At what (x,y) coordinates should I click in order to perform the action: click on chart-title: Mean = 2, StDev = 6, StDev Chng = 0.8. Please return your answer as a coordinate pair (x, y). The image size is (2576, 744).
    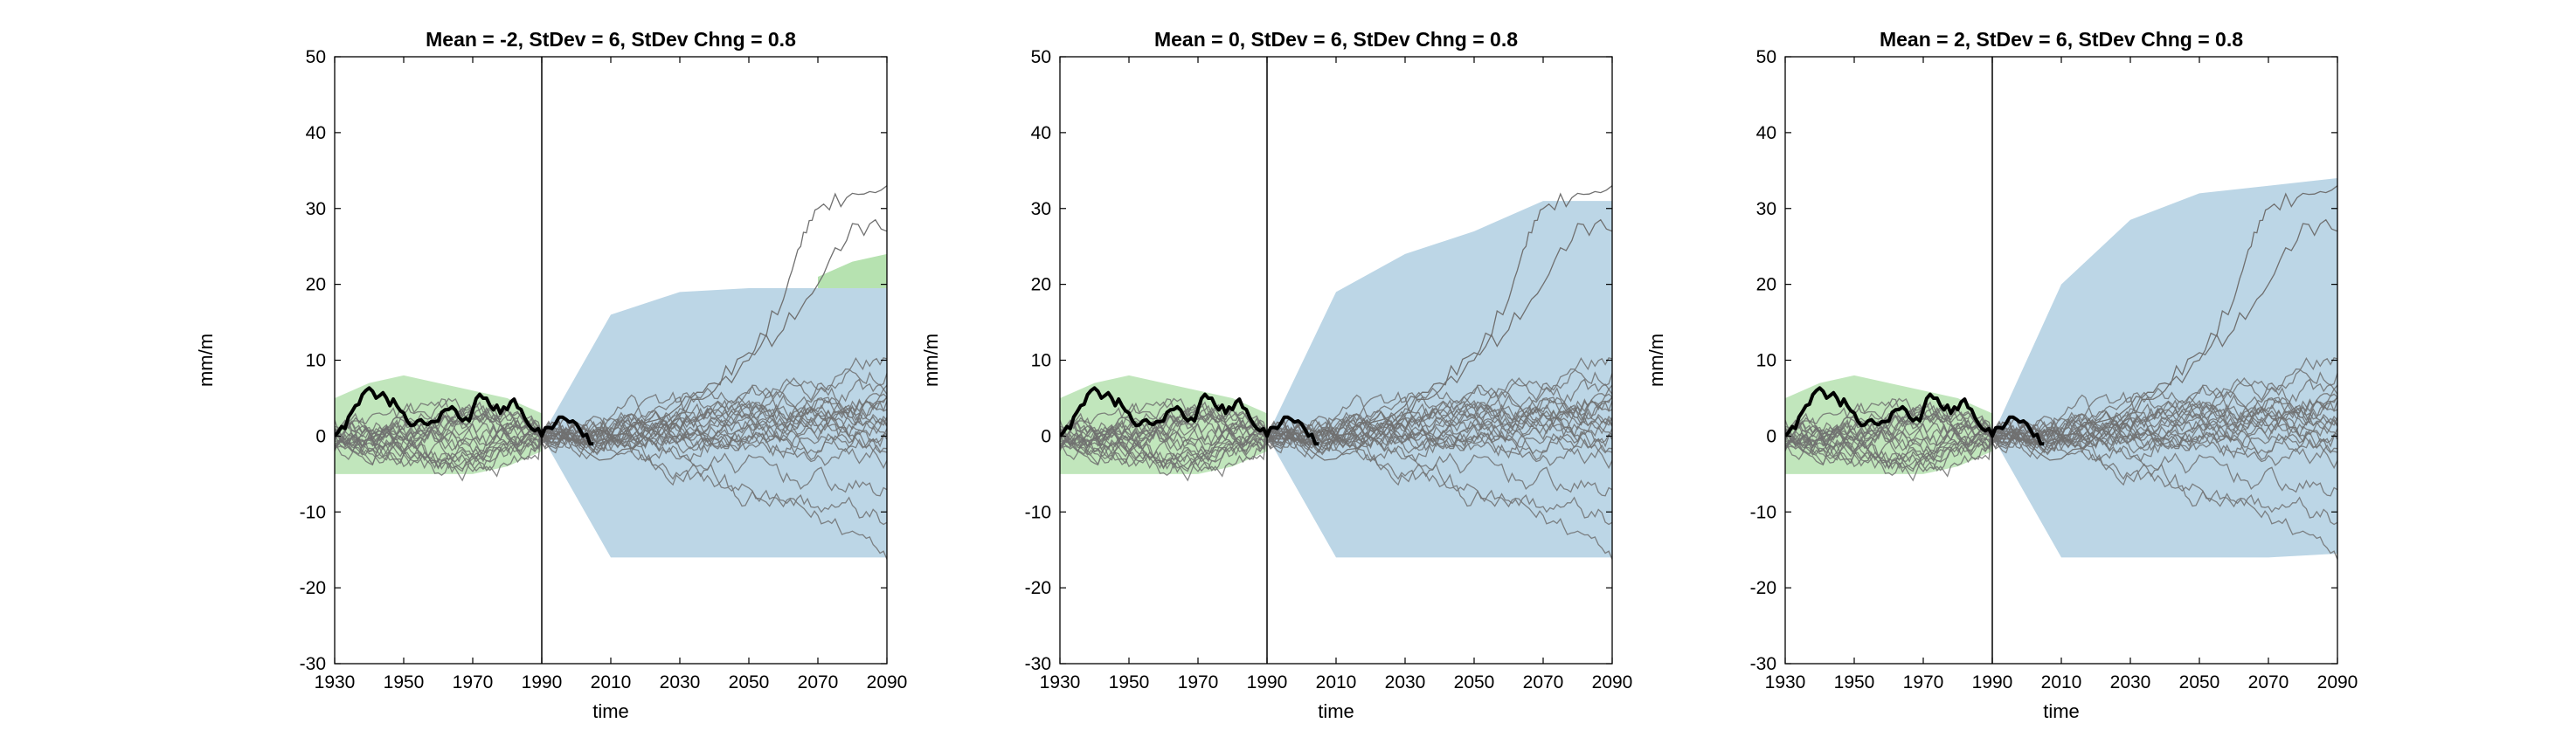
    Looking at the image, I should click on (2061, 39).